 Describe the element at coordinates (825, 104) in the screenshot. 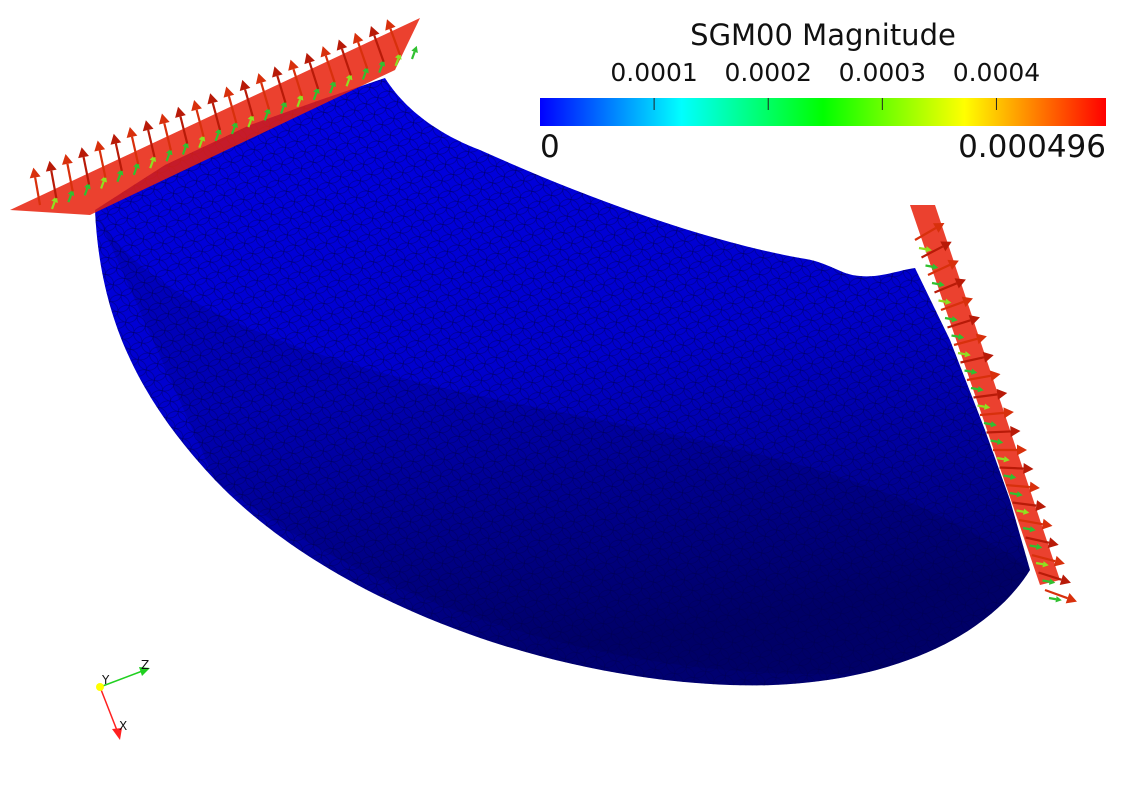

I see `colorbar-tick-marks` at that location.